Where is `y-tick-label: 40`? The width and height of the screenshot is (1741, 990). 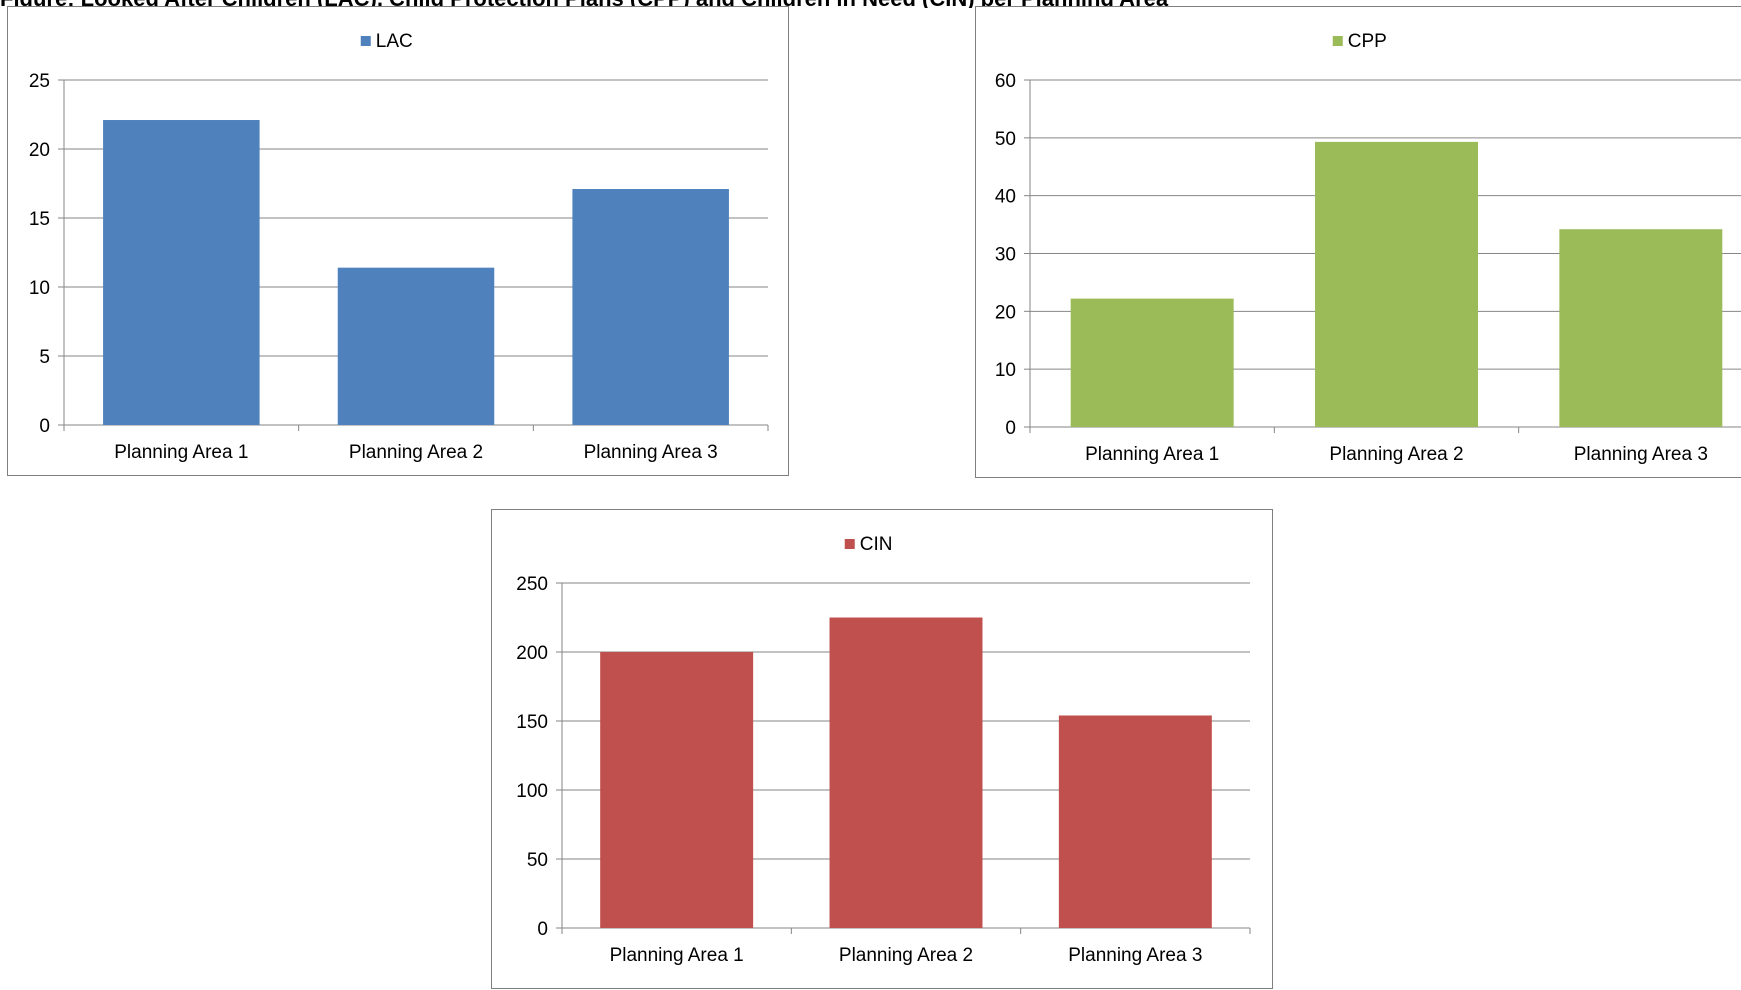
y-tick-label: 40 is located at coordinates (1005, 197).